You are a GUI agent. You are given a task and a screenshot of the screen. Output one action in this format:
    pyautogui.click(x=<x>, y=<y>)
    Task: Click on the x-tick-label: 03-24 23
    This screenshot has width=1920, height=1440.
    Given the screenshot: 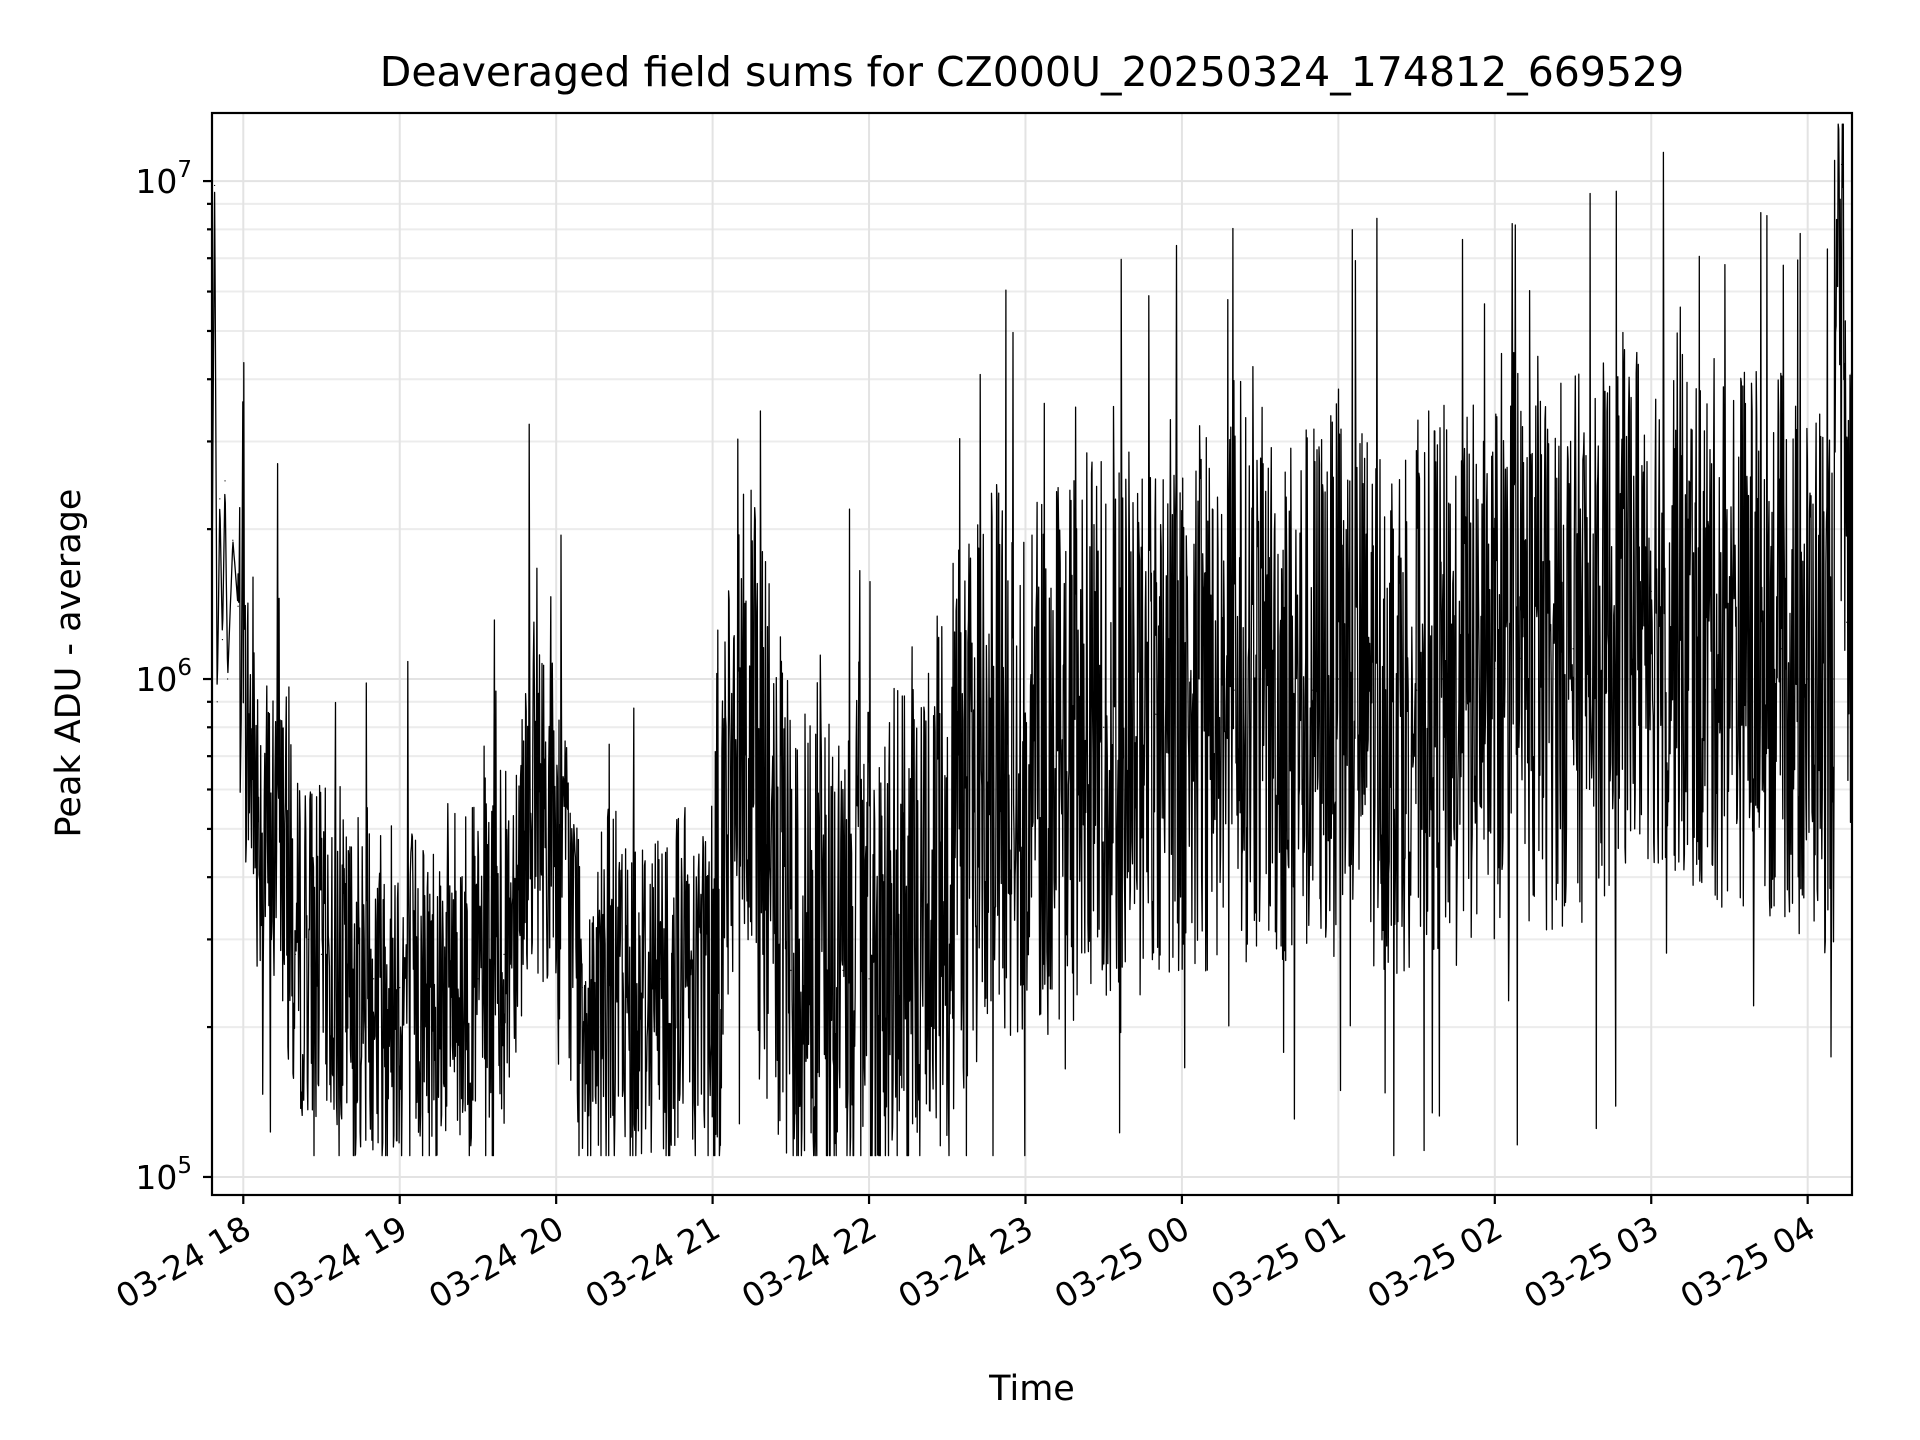 What is the action you would take?
    pyautogui.click(x=965, y=1262)
    